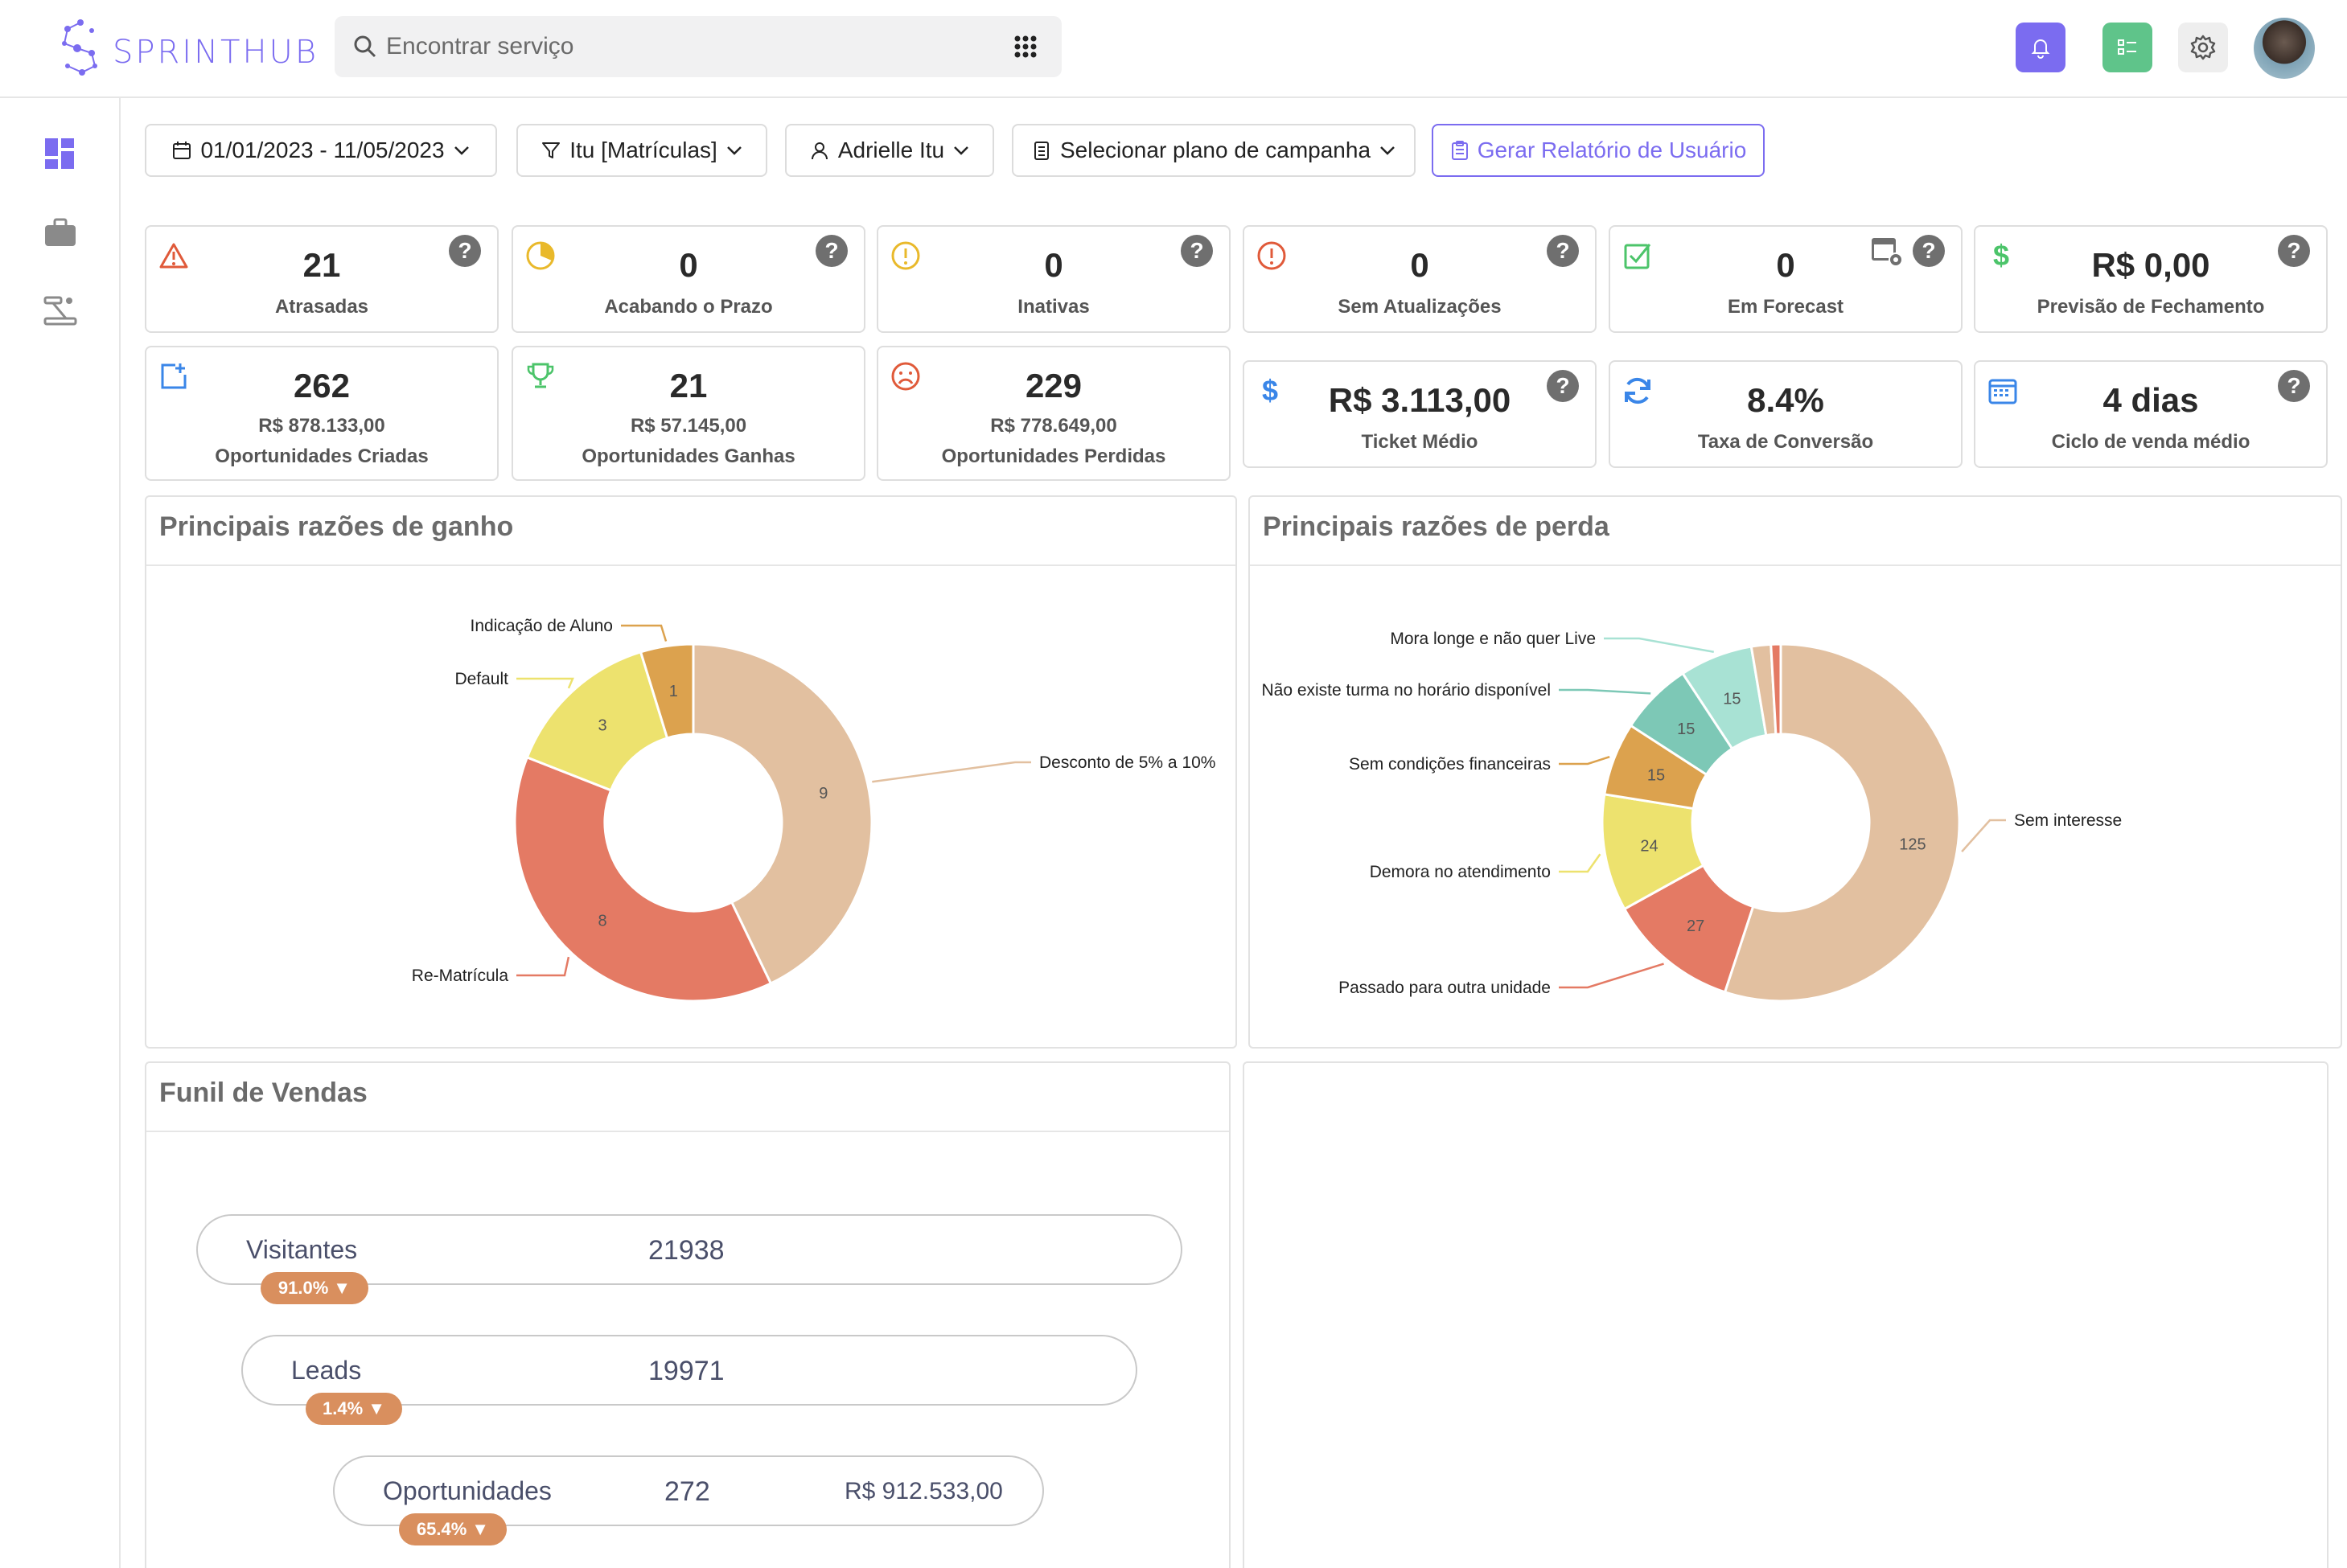 Image resolution: width=2347 pixels, height=1568 pixels. Describe the element at coordinates (905, 376) in the screenshot. I see `sad-face-icon` at that location.